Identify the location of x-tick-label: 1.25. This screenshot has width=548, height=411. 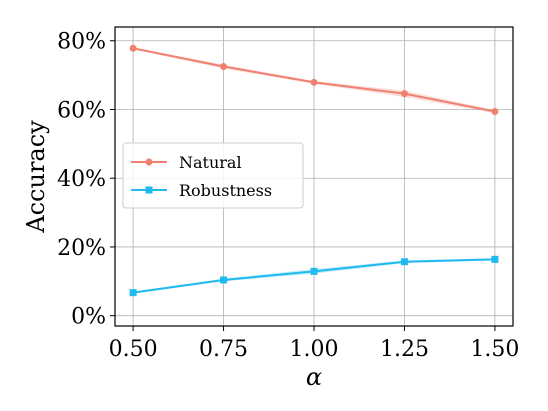
(404, 349).